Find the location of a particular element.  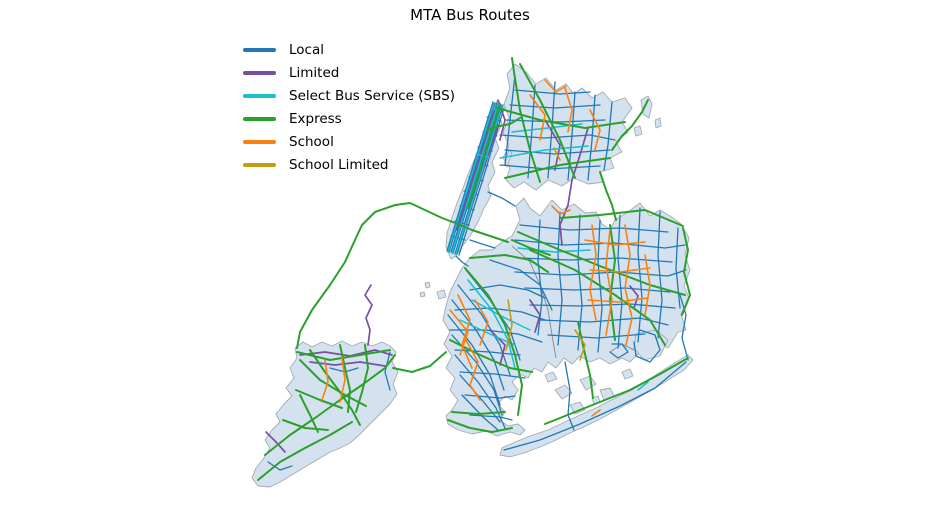

school-line-swatch is located at coordinates (259, 141).